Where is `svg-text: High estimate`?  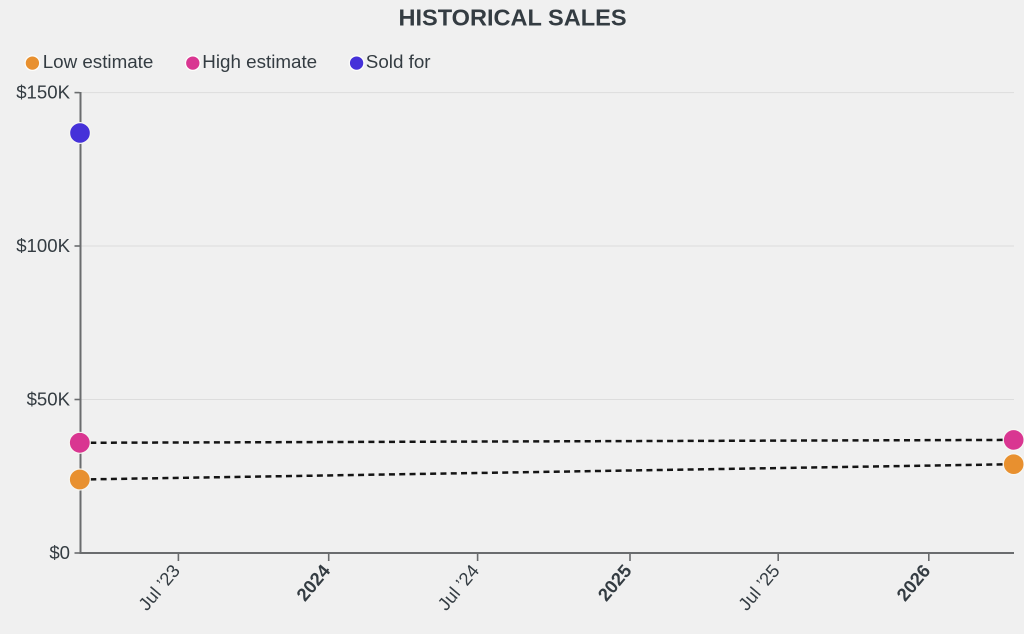 svg-text: High estimate is located at coordinates (259, 61).